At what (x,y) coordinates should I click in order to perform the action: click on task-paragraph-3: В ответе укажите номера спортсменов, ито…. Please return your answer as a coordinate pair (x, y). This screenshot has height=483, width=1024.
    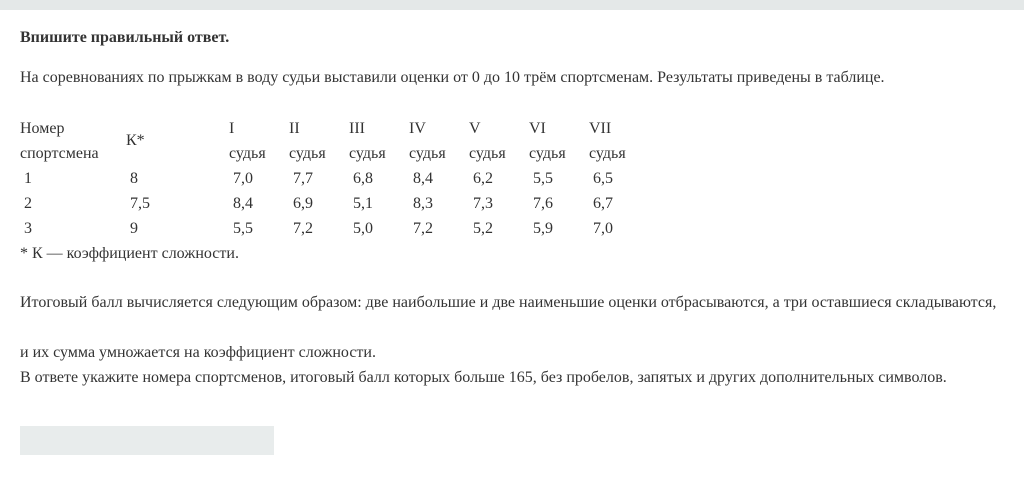
    Looking at the image, I should click on (483, 377).